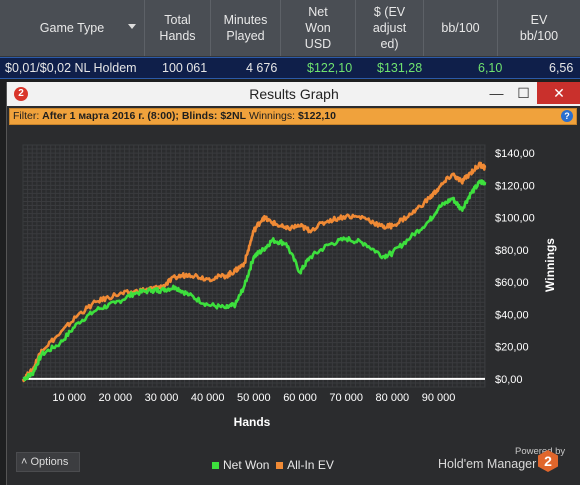 This screenshot has height=485, width=580. I want to click on x-tick-label: 90 000, so click(439, 398).